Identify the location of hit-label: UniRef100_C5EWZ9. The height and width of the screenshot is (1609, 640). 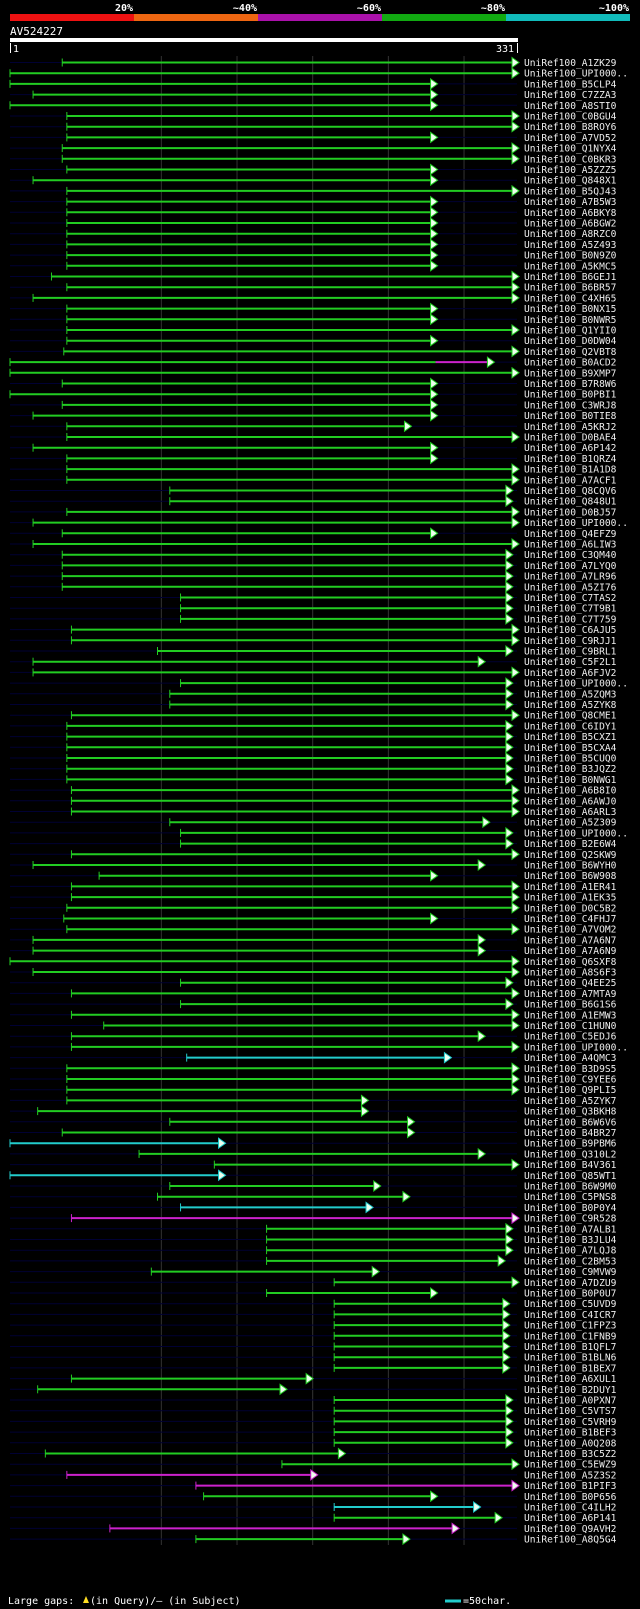
(570, 1465).